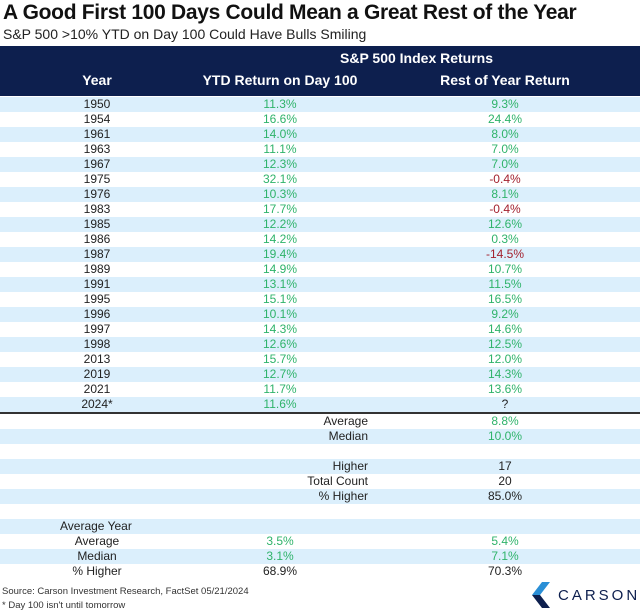  What do you see at coordinates (320, 344) in the screenshot?
I see `table-row: 1998 12.6% 12.5%` at bounding box center [320, 344].